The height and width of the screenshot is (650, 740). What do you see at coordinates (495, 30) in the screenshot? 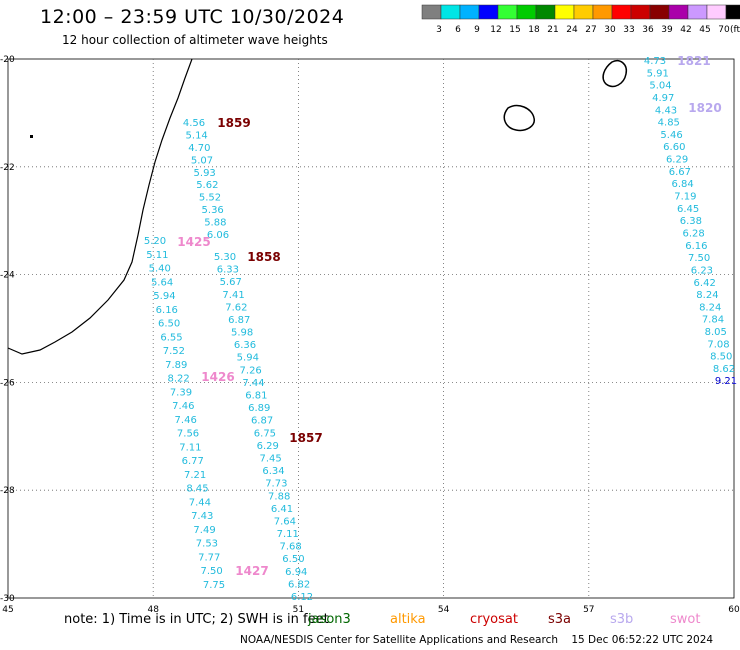
I see `colorbar-label: 12` at bounding box center [495, 30].